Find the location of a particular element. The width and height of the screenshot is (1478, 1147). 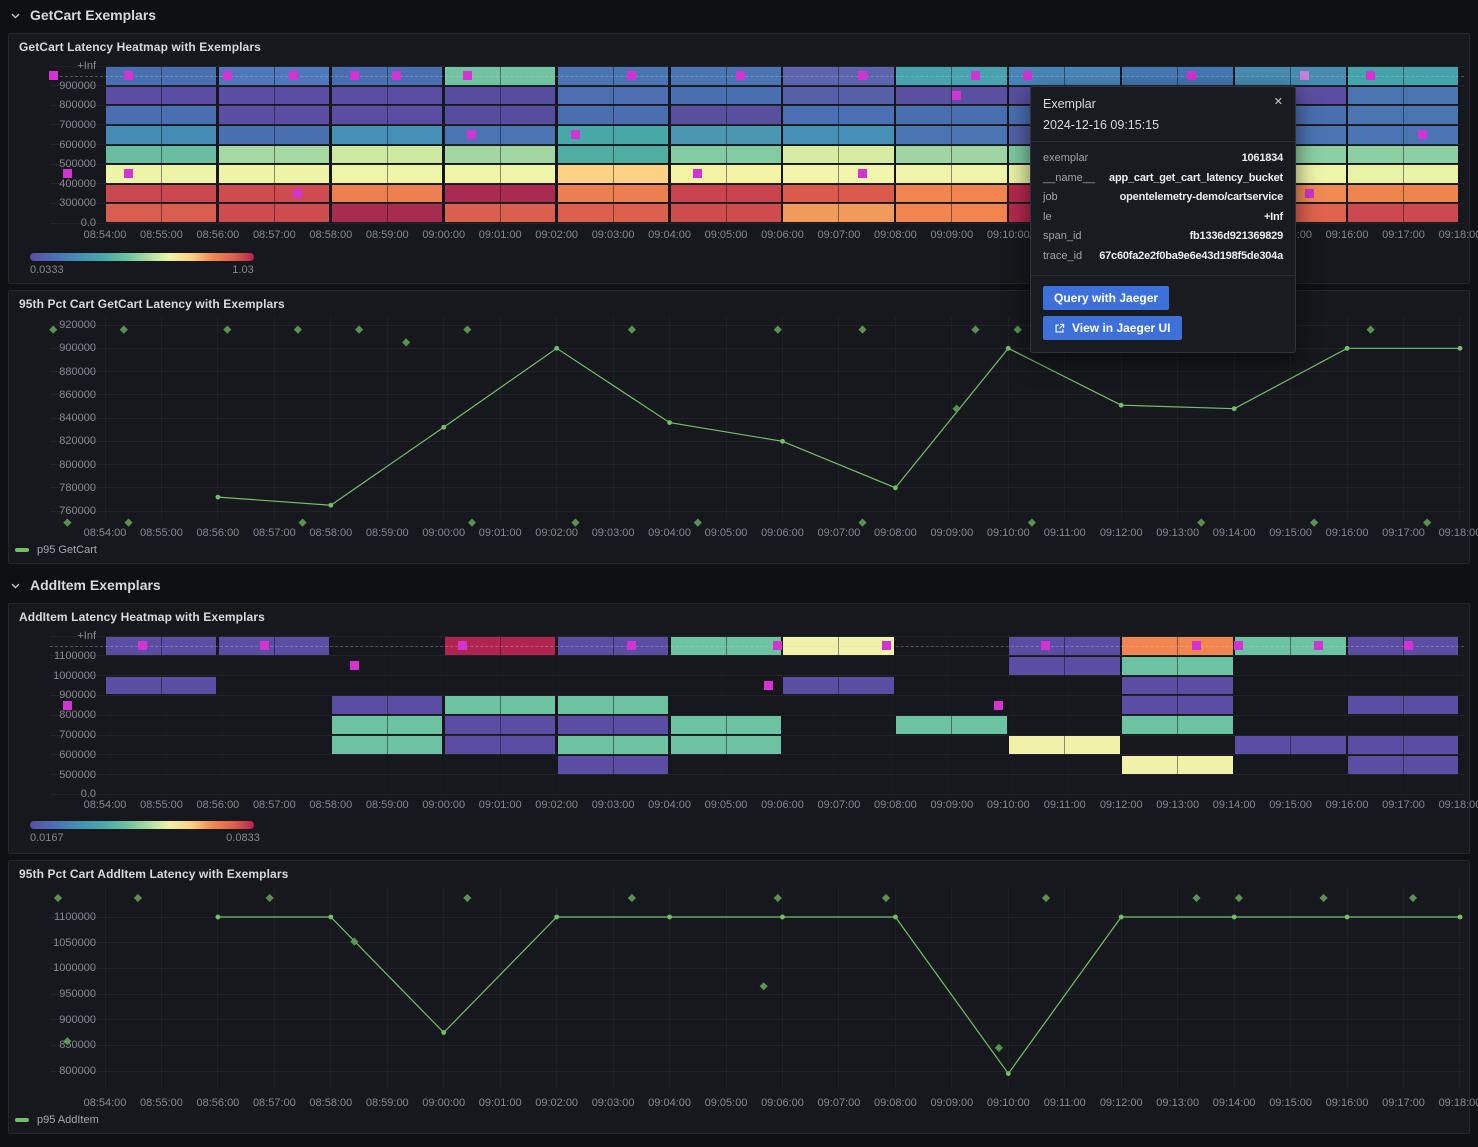

section-header-getcart: GetCart Exemplars is located at coordinates (83, 15).